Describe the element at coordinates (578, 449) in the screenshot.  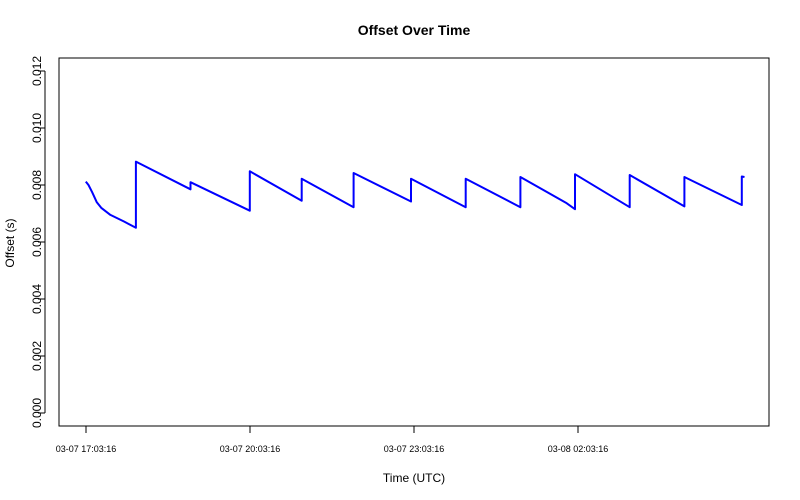
I see `x-tick-label: 03-08 02:03:16` at that location.